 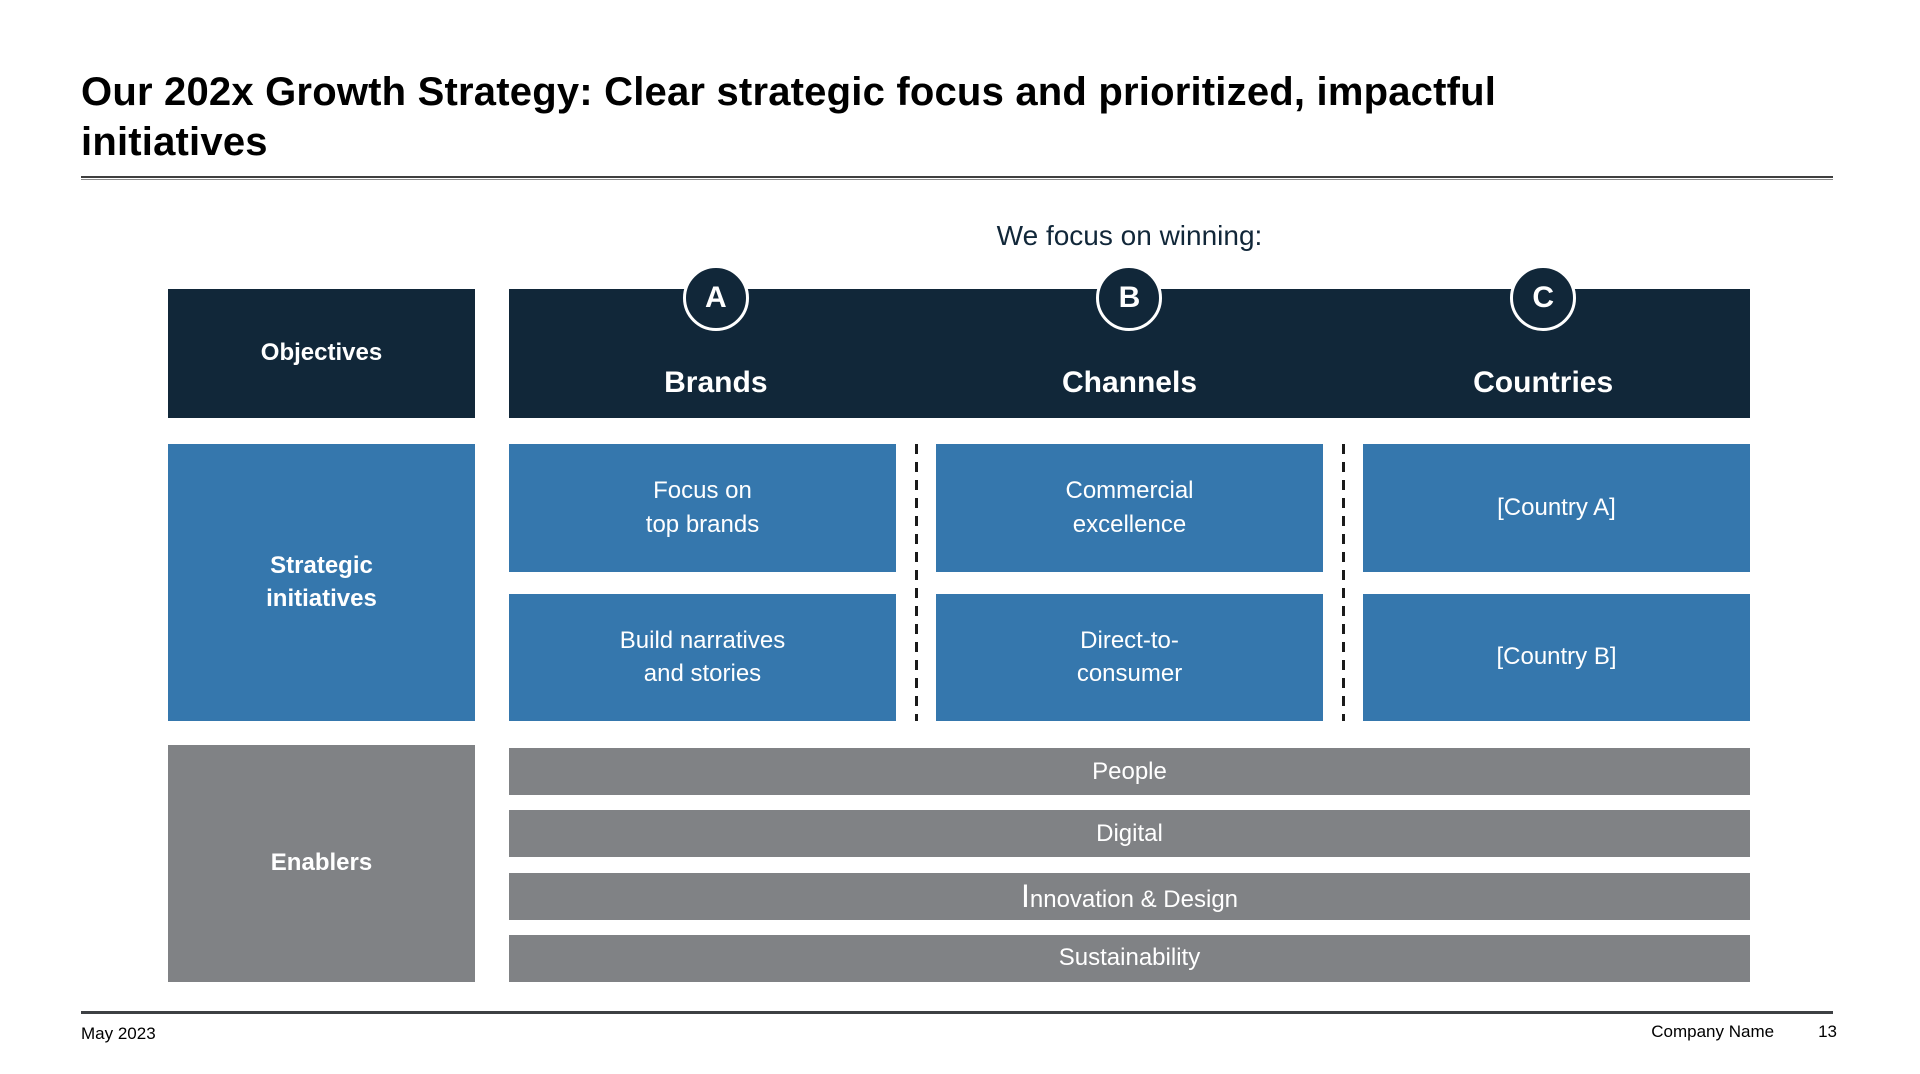 I want to click on column-header-brands: A Brands, so click(x=716, y=341).